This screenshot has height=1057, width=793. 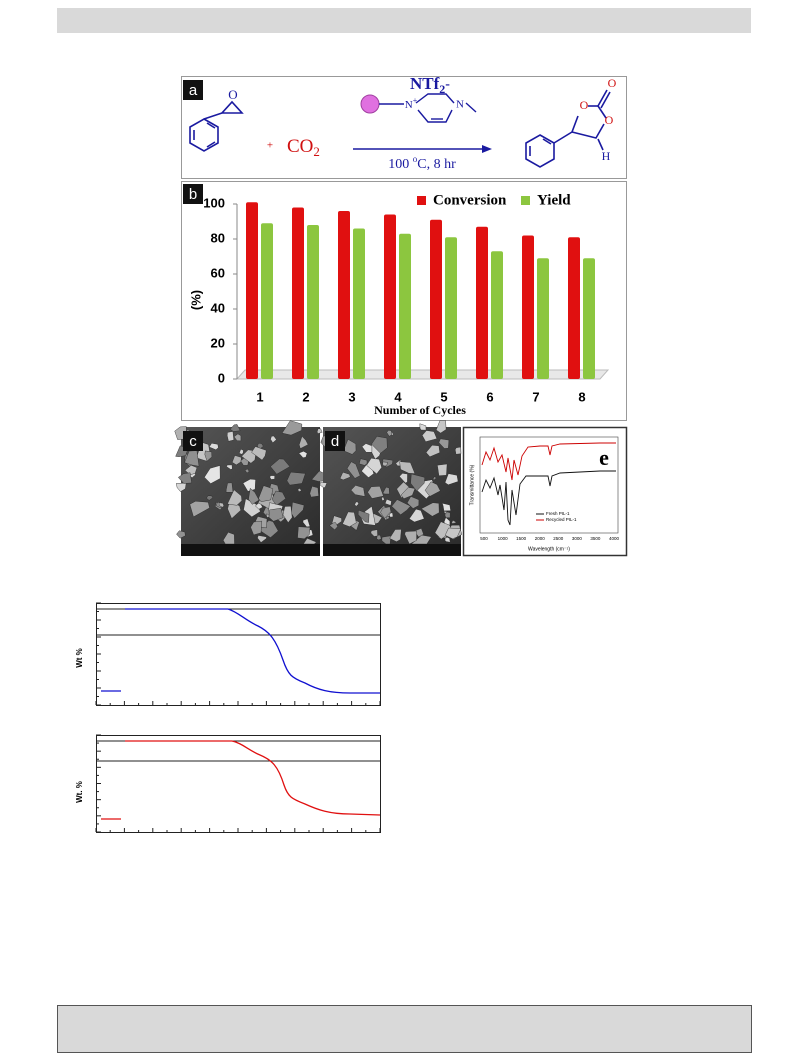 I want to click on legend-label: Fresh PIL-1, so click(x=558, y=513).